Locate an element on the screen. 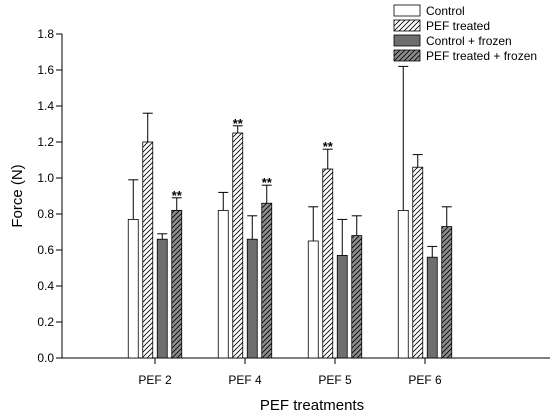  x-tick-label: PEF 4 is located at coordinates (245, 380).